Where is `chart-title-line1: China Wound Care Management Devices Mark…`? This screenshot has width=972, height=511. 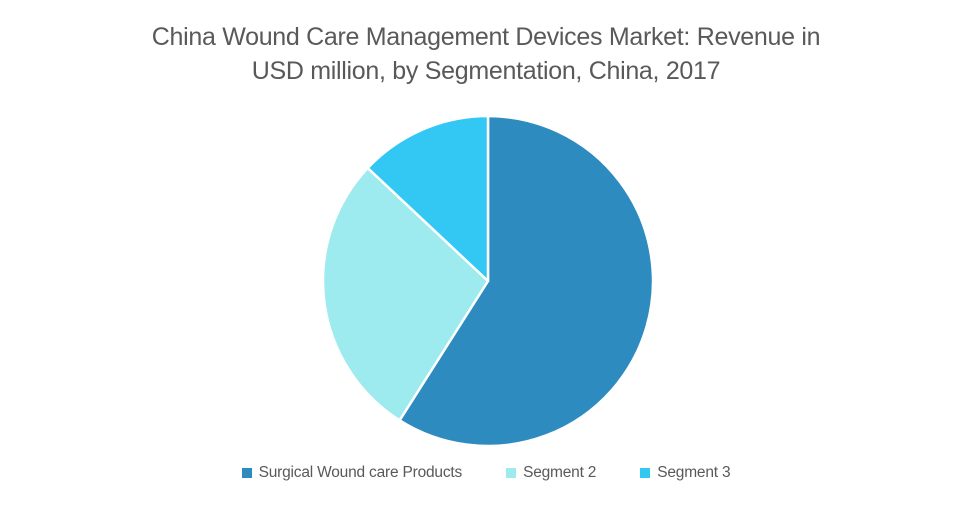 chart-title-line1: China Wound Care Management Devices Mark… is located at coordinates (486, 37).